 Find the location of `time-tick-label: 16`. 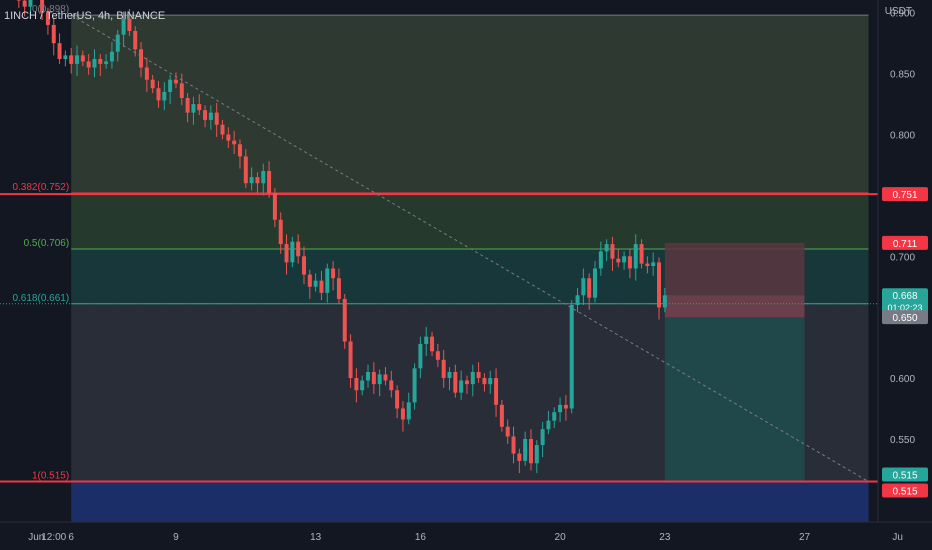

time-tick-label: 16 is located at coordinates (421, 537).